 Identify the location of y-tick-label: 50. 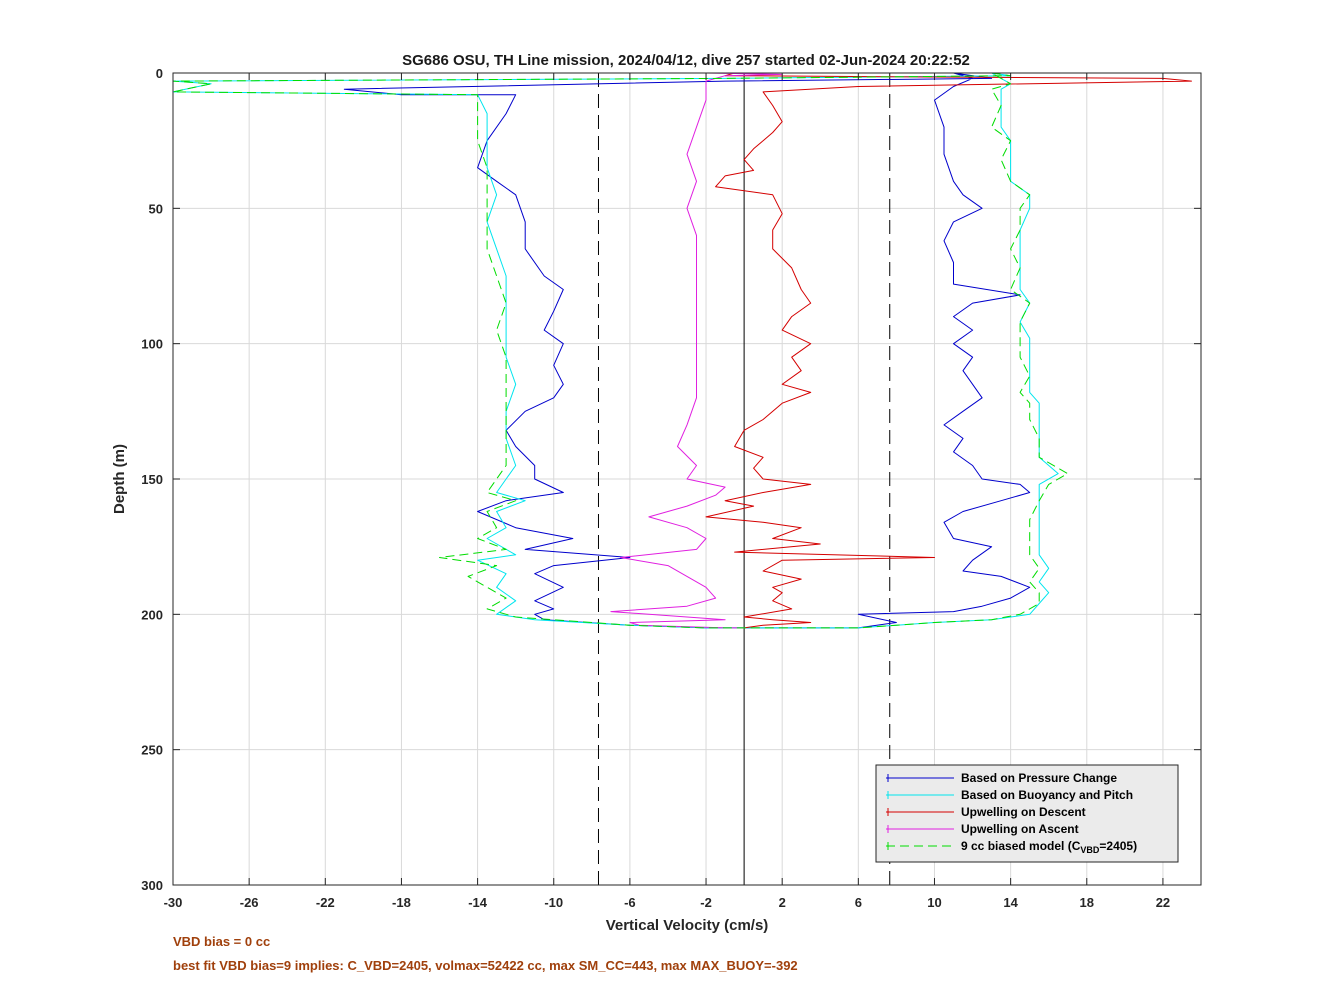
(156, 208).